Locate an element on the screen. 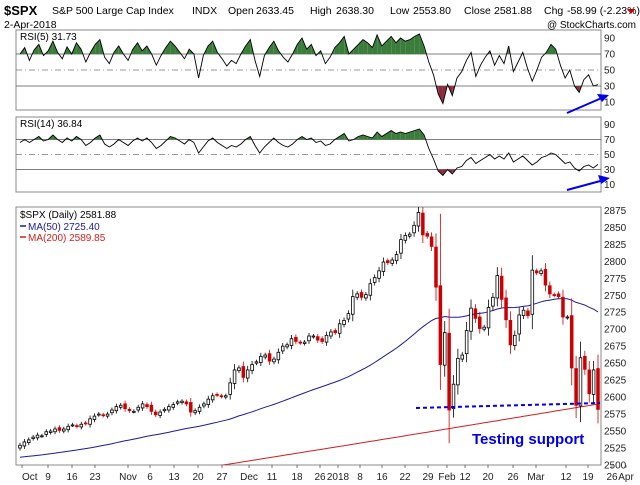 This screenshot has height=485, width=640. x-tick-label: 23 is located at coordinates (95, 477).